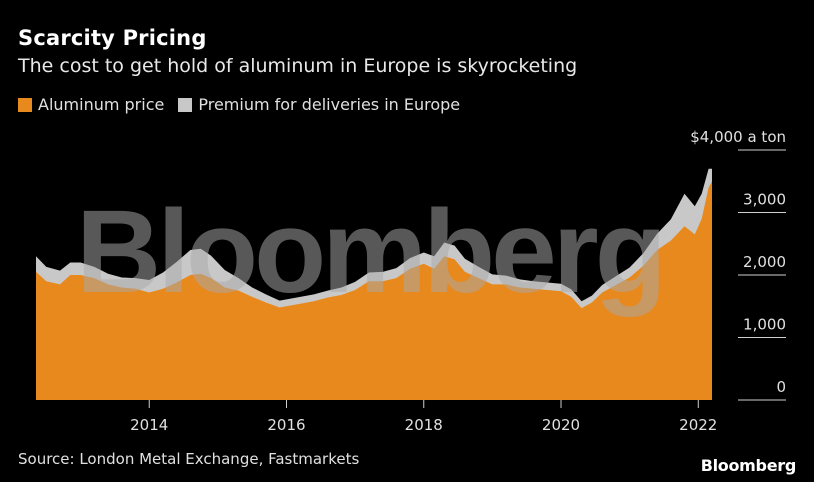  What do you see at coordinates (738, 137) in the screenshot?
I see `y-tick-label-4000: $4,000 a ton` at bounding box center [738, 137].